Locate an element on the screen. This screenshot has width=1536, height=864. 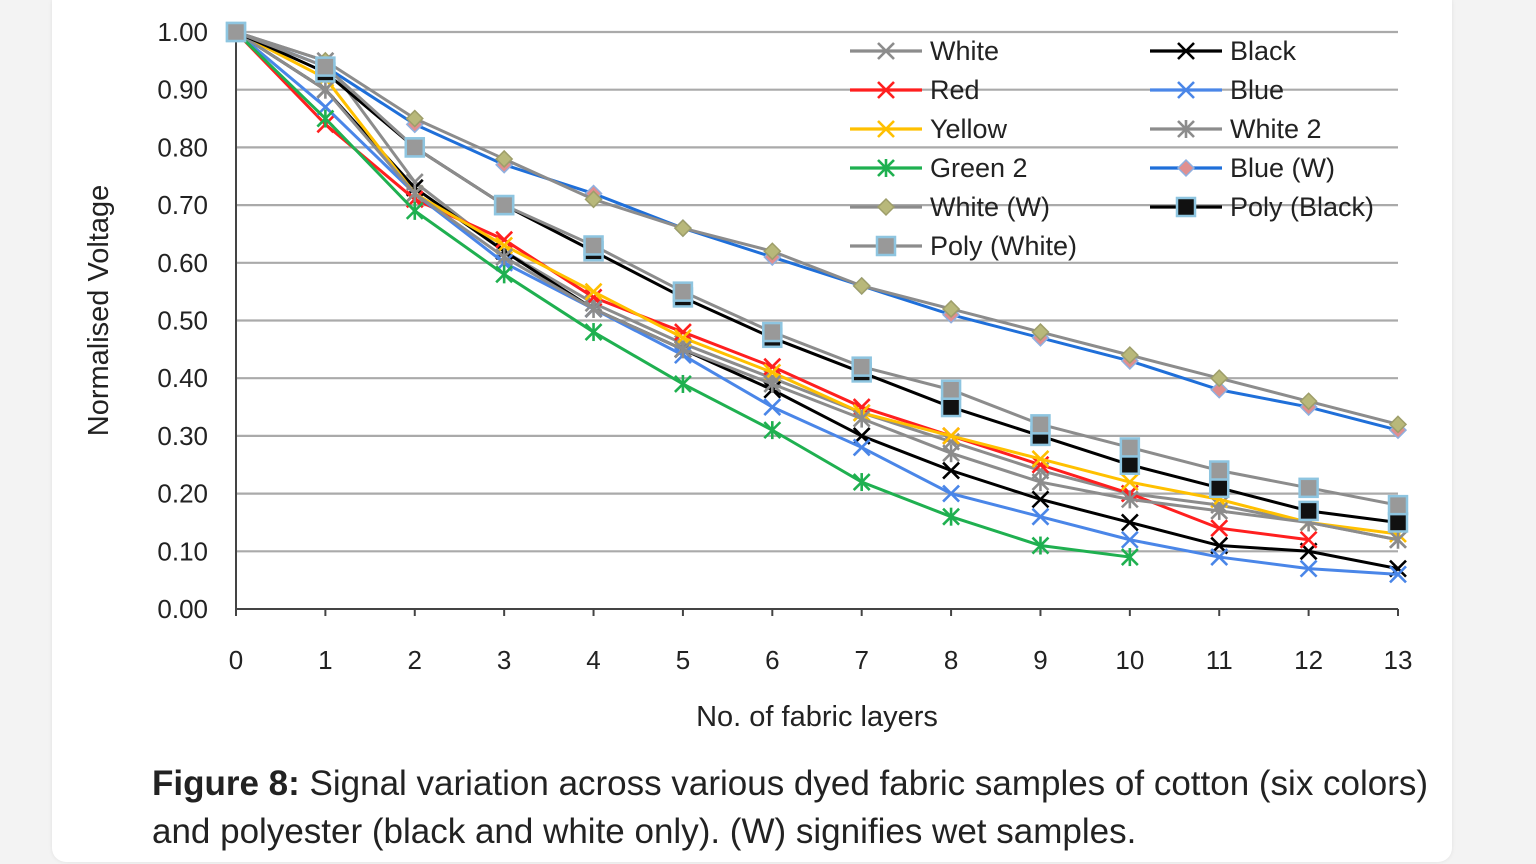
x-tick-label: 4 is located at coordinates (593, 660).